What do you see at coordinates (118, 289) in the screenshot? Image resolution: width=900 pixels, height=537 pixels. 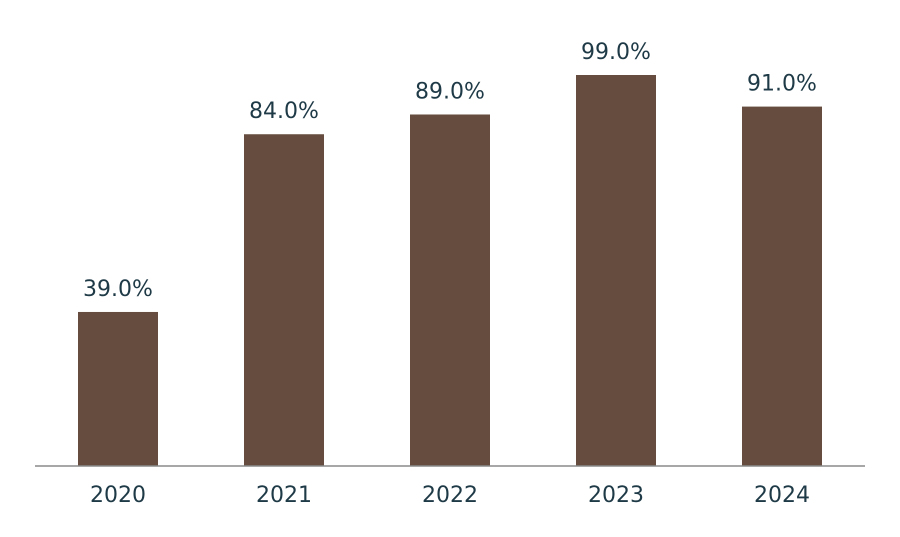 I see `value-label-2020: 39.0%` at bounding box center [118, 289].